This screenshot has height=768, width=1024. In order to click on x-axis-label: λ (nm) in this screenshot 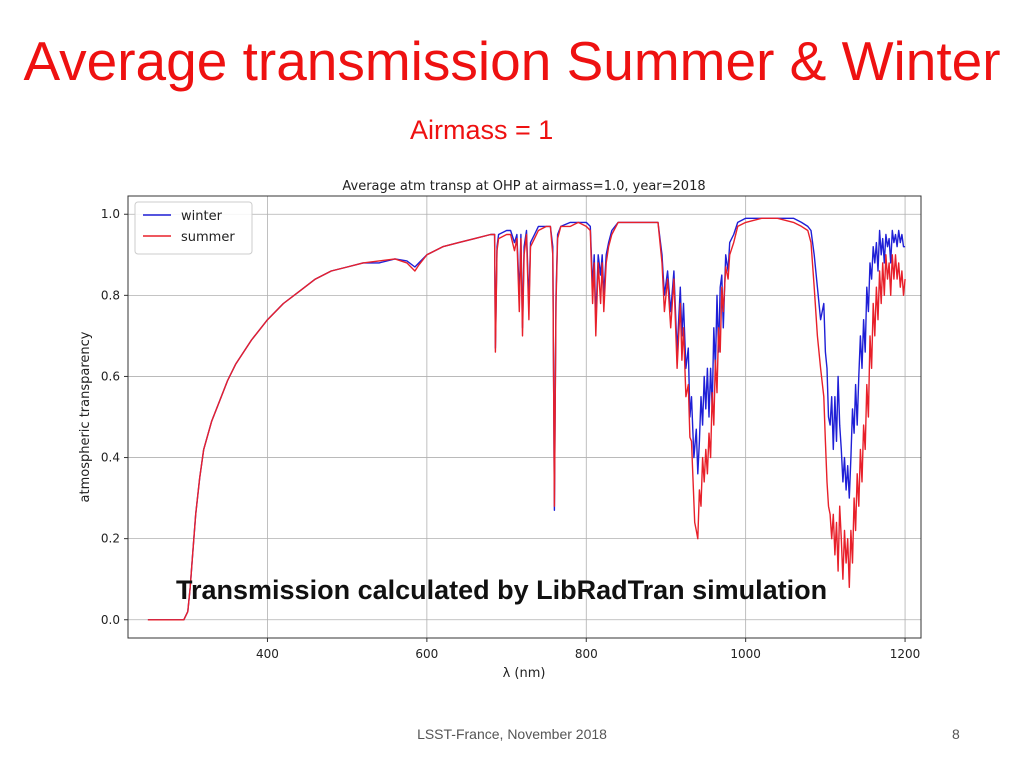, I will do `click(524, 673)`.